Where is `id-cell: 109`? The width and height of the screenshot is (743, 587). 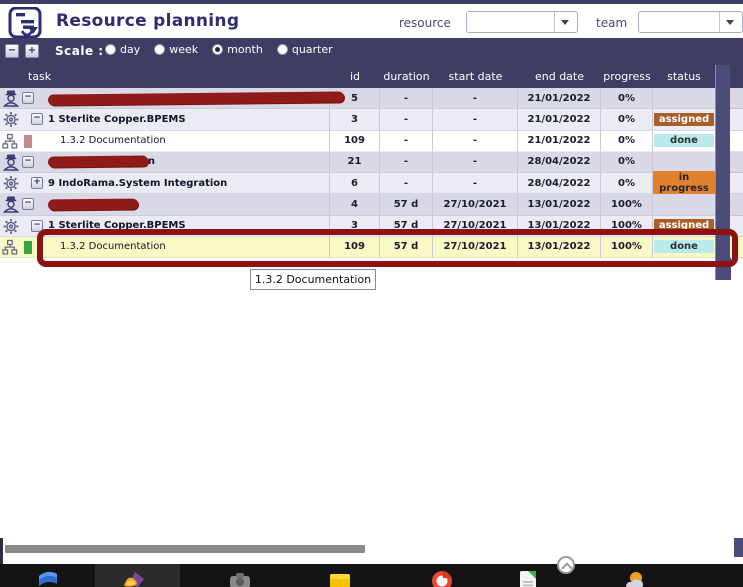
id-cell: 109 is located at coordinates (355, 141).